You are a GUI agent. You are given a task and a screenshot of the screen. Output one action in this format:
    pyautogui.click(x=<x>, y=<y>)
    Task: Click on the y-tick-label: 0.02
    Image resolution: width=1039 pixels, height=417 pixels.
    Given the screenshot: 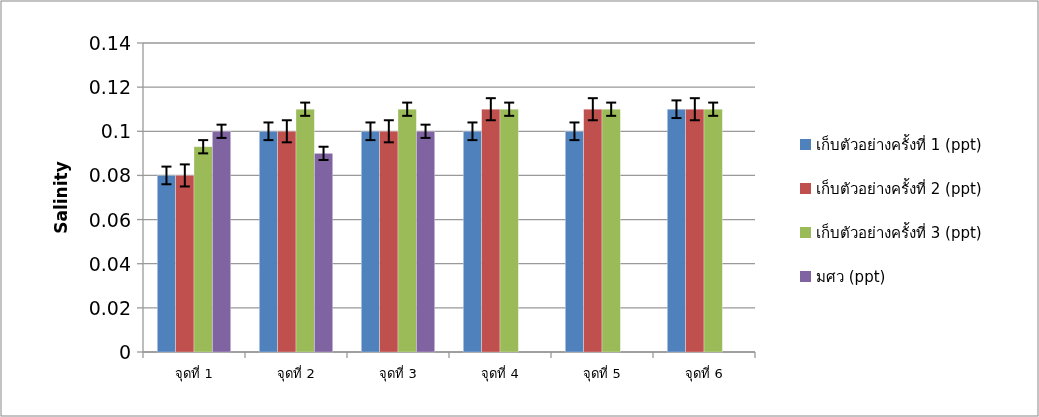 What is the action you would take?
    pyautogui.click(x=109, y=307)
    